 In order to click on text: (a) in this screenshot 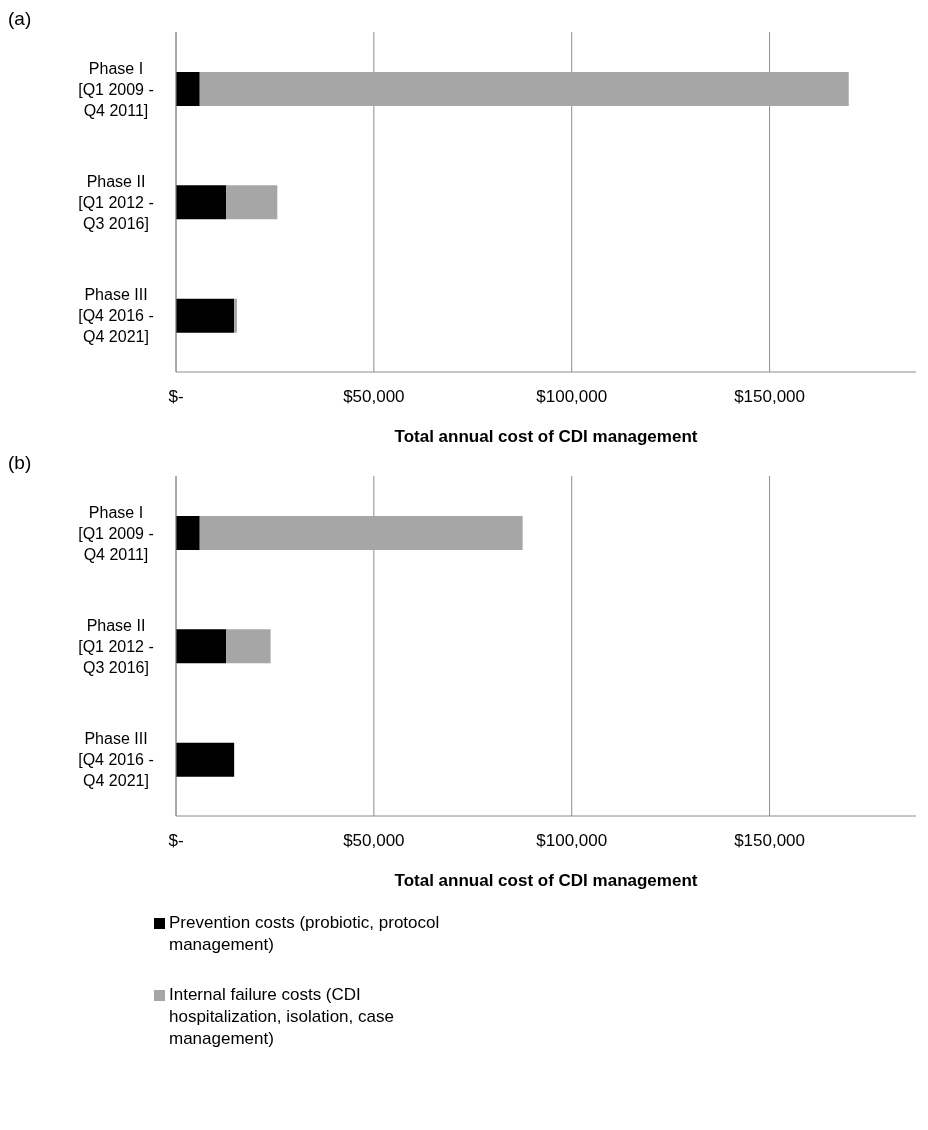, I will do `click(20, 19)`.